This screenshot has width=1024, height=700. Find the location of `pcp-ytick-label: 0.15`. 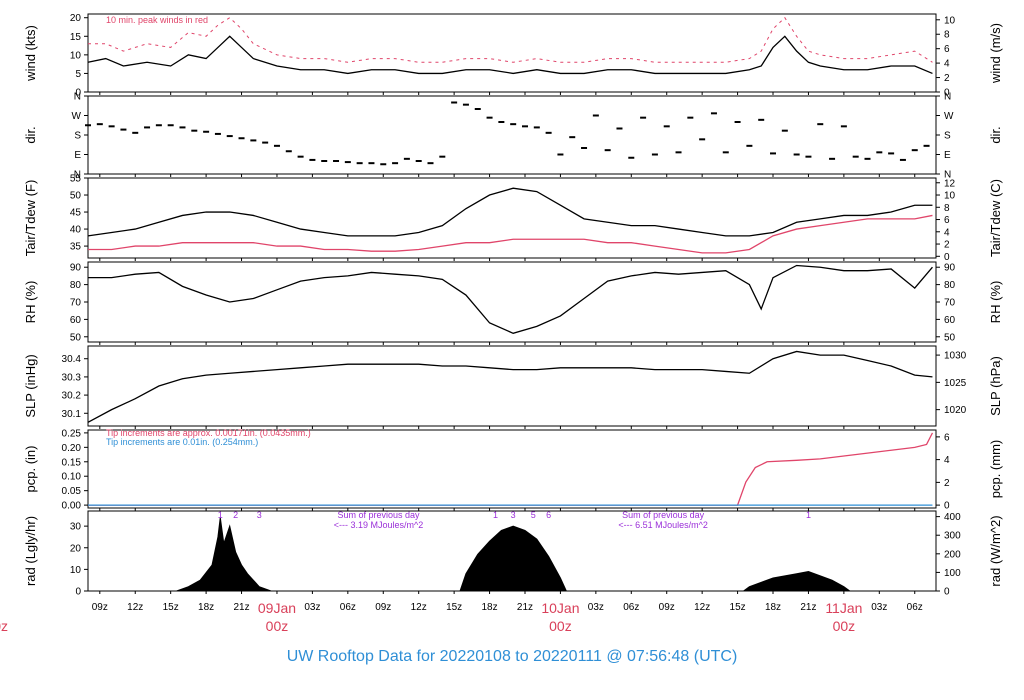

pcp-ytick-label: 0.15 is located at coordinates (72, 462).